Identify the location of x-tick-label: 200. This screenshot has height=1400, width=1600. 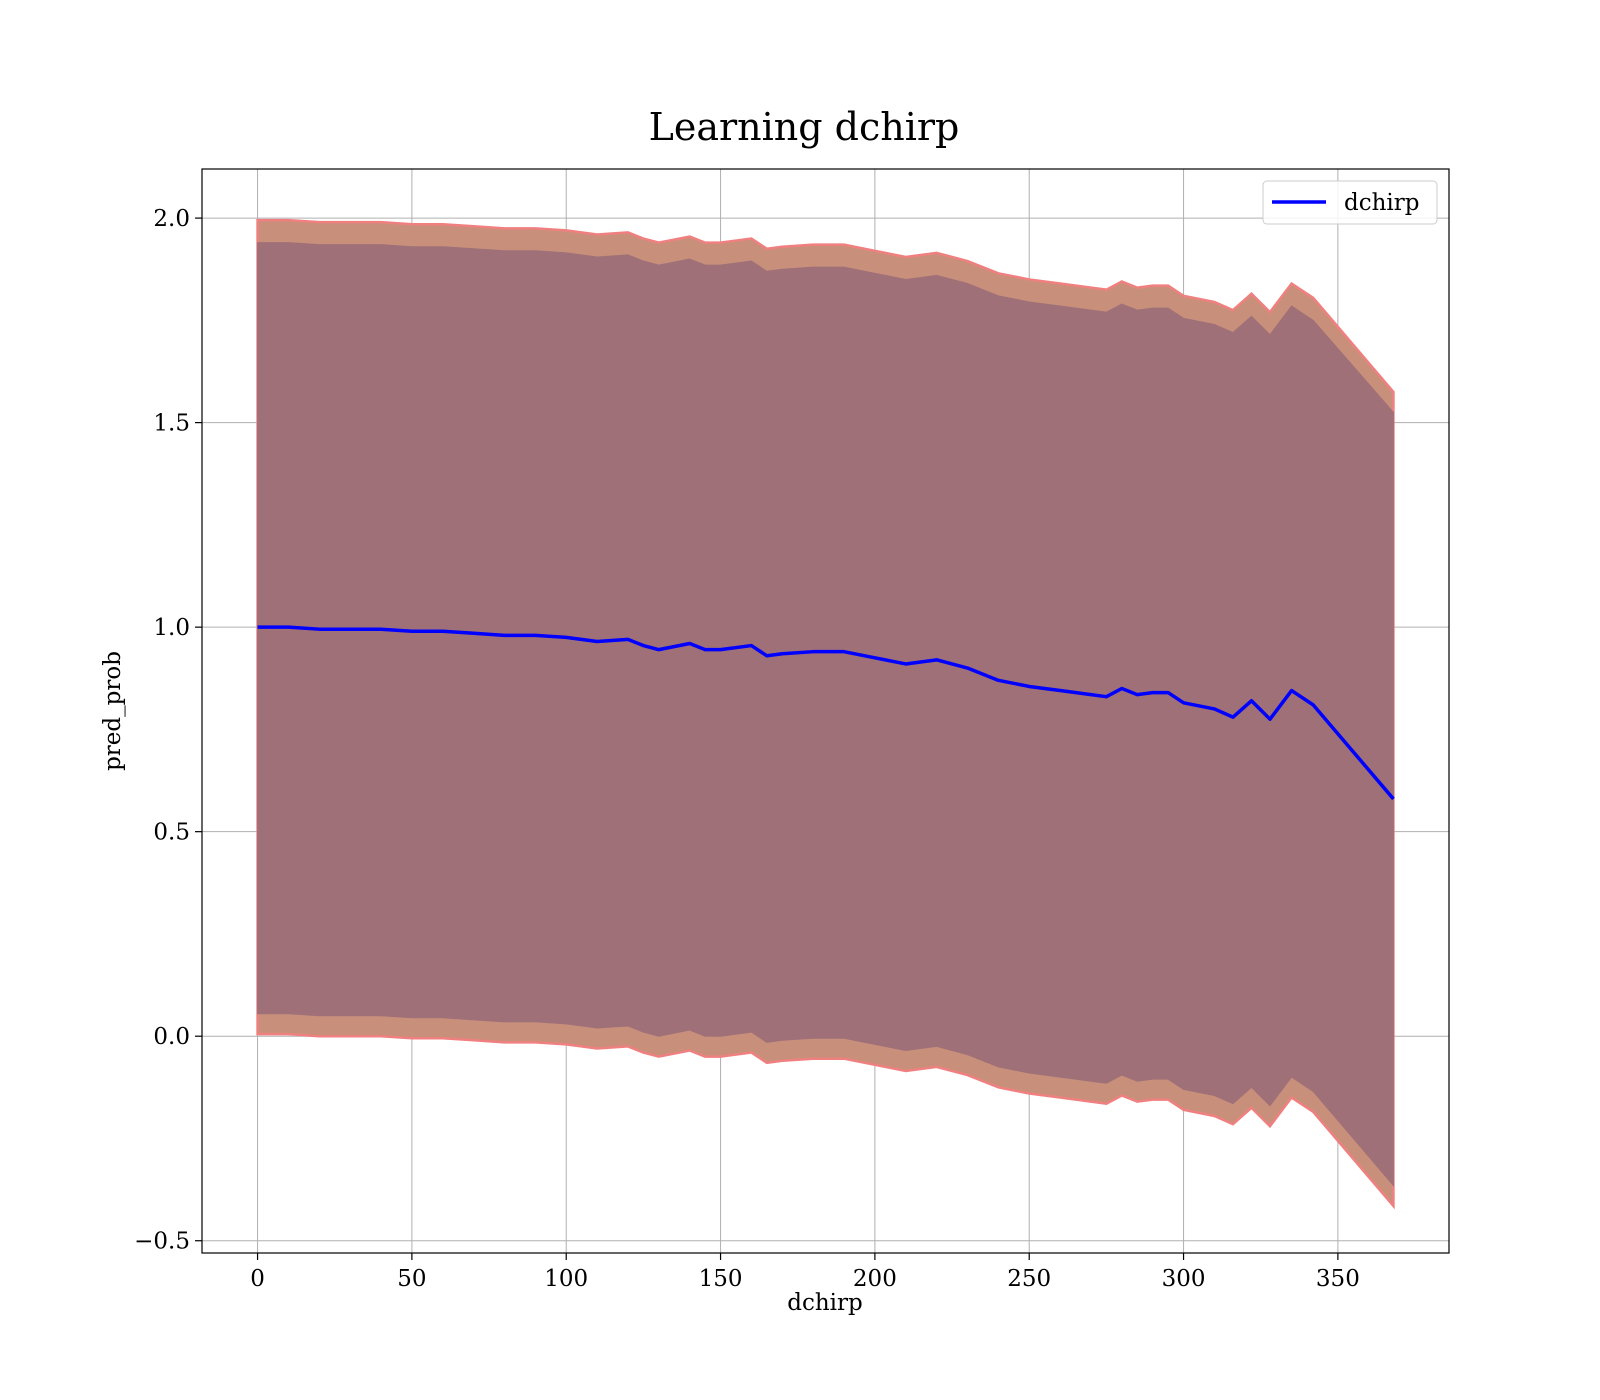
(875, 1279).